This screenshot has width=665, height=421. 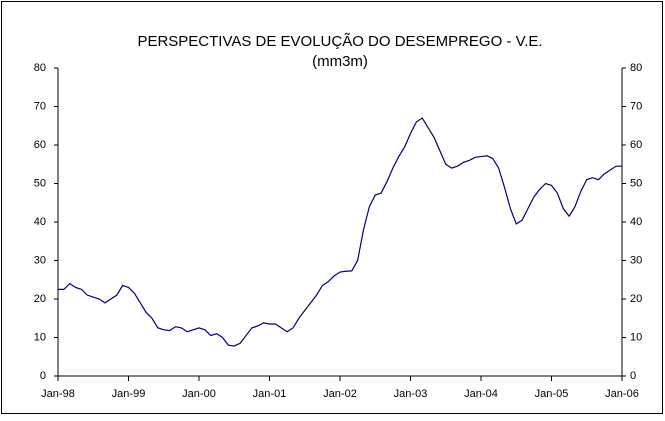 What do you see at coordinates (636, 337) in the screenshot?
I see `y2-tick-label: 10` at bounding box center [636, 337].